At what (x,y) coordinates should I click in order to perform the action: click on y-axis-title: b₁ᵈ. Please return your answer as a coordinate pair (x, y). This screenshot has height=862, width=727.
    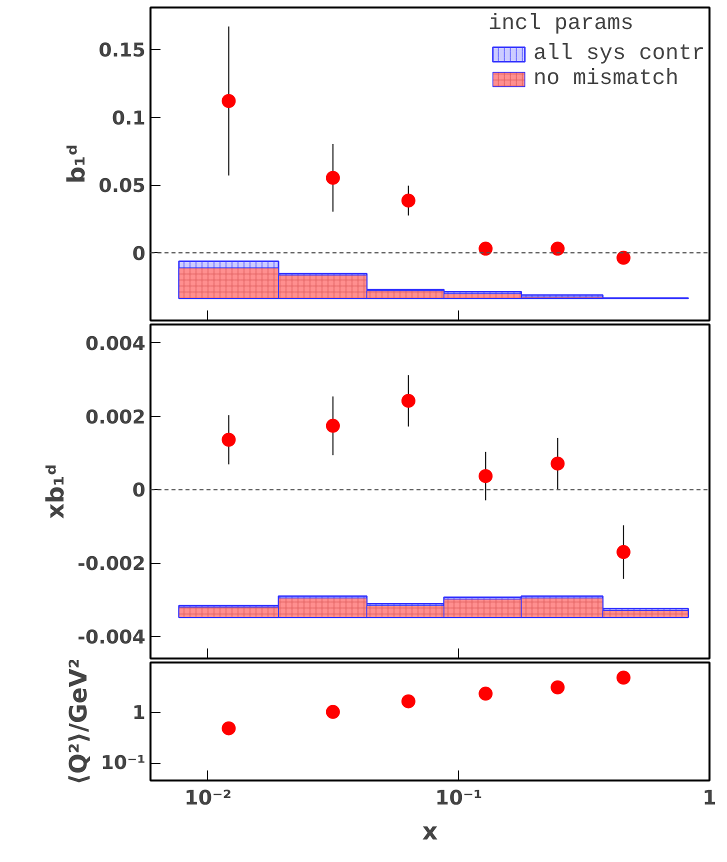
    Looking at the image, I should click on (76, 164).